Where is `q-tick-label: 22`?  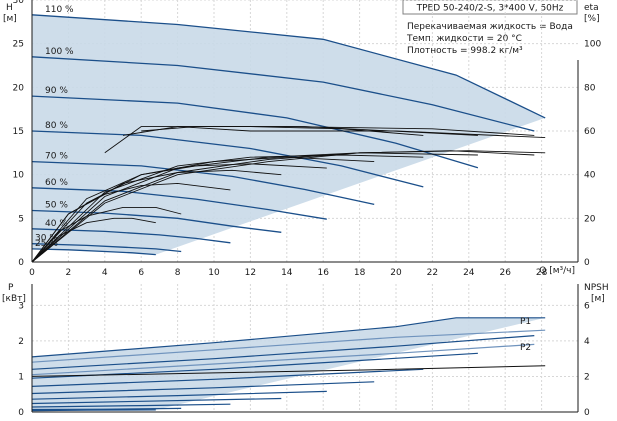
q-tick-label: 22 is located at coordinates (432, 273).